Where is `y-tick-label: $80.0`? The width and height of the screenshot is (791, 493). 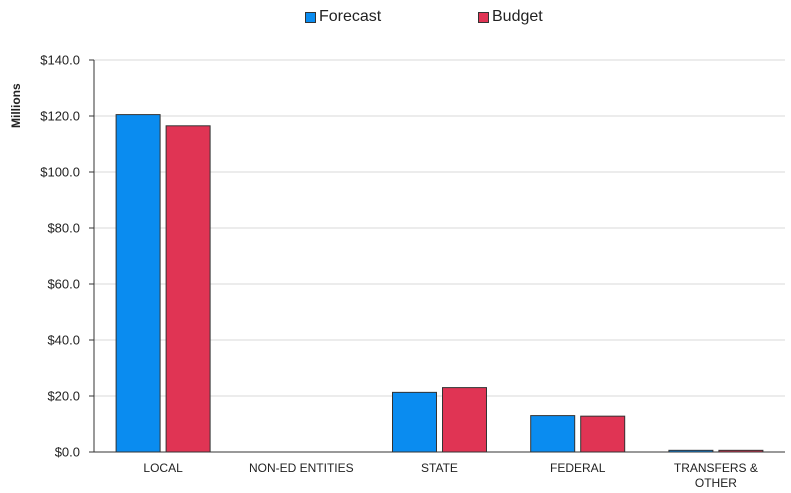
y-tick-label: $80.0 is located at coordinates (63, 228).